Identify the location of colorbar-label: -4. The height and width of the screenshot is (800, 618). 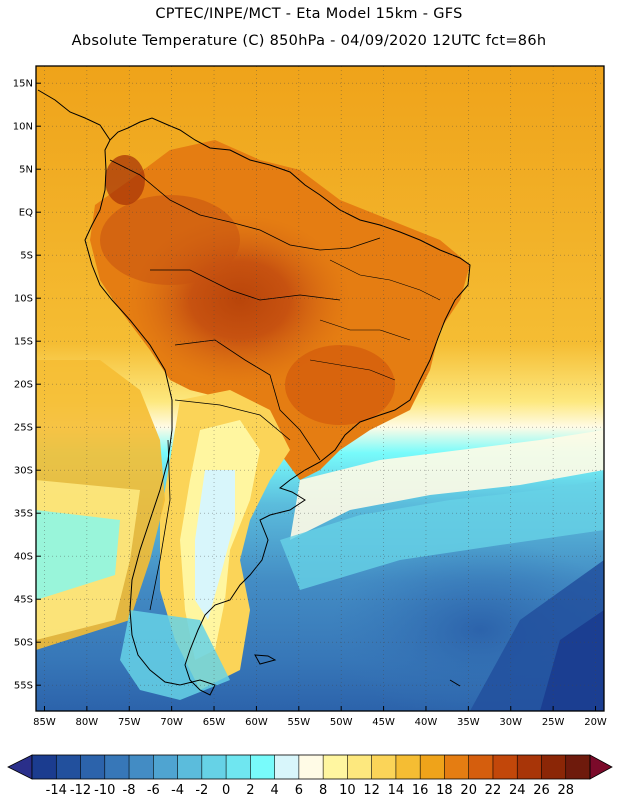
(177, 790).